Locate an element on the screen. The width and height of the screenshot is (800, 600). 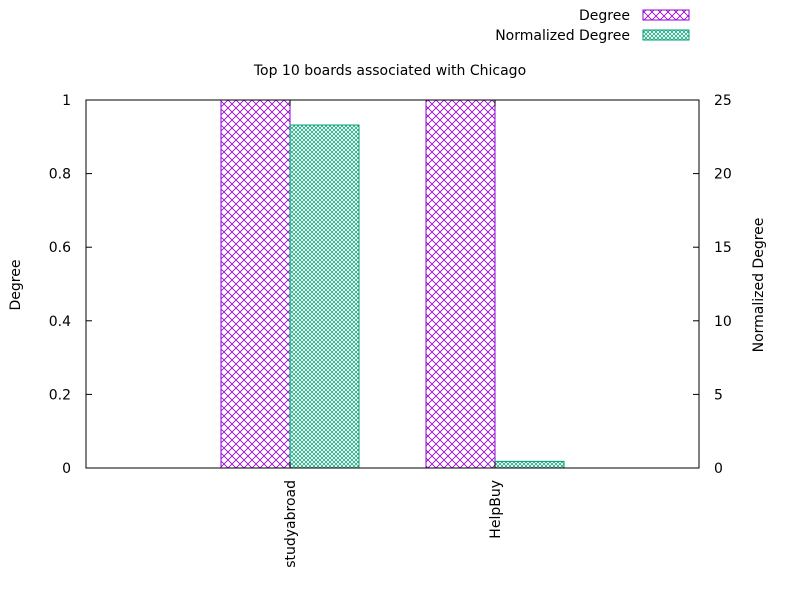
bar-degree-helpbuy is located at coordinates (460, 284).